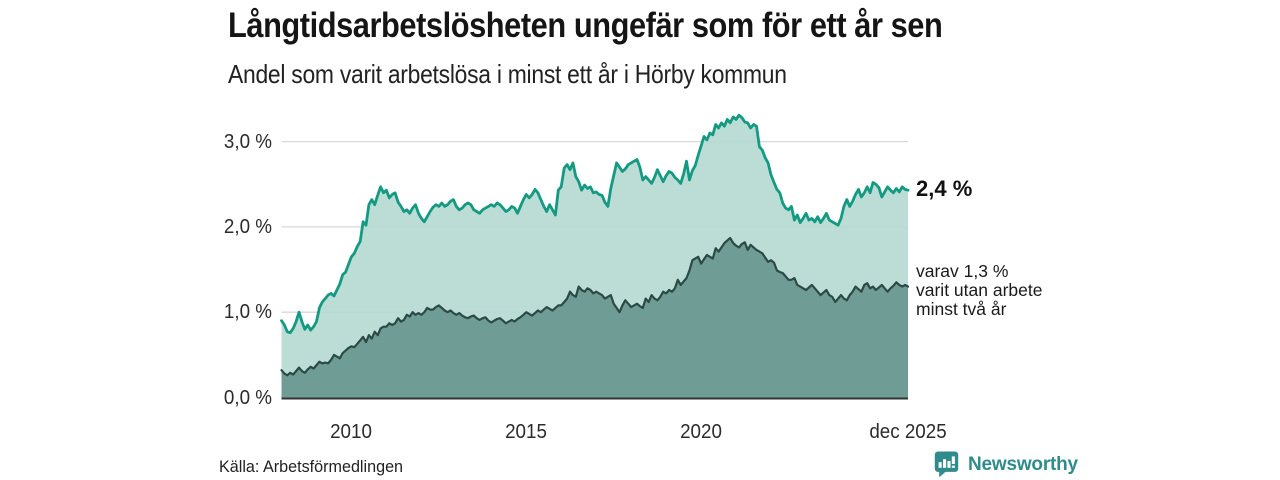 This screenshot has height=480, width=1280. I want to click on brand-name: Newsworthy, so click(1023, 464).